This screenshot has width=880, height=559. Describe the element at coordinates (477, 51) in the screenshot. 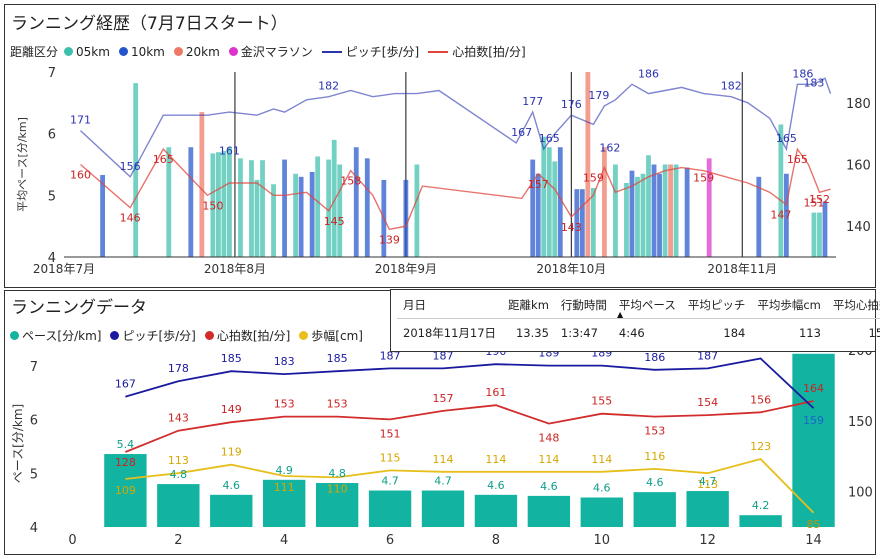

I see `legend-heart-rate: 心拍数[拍/分]` at that location.